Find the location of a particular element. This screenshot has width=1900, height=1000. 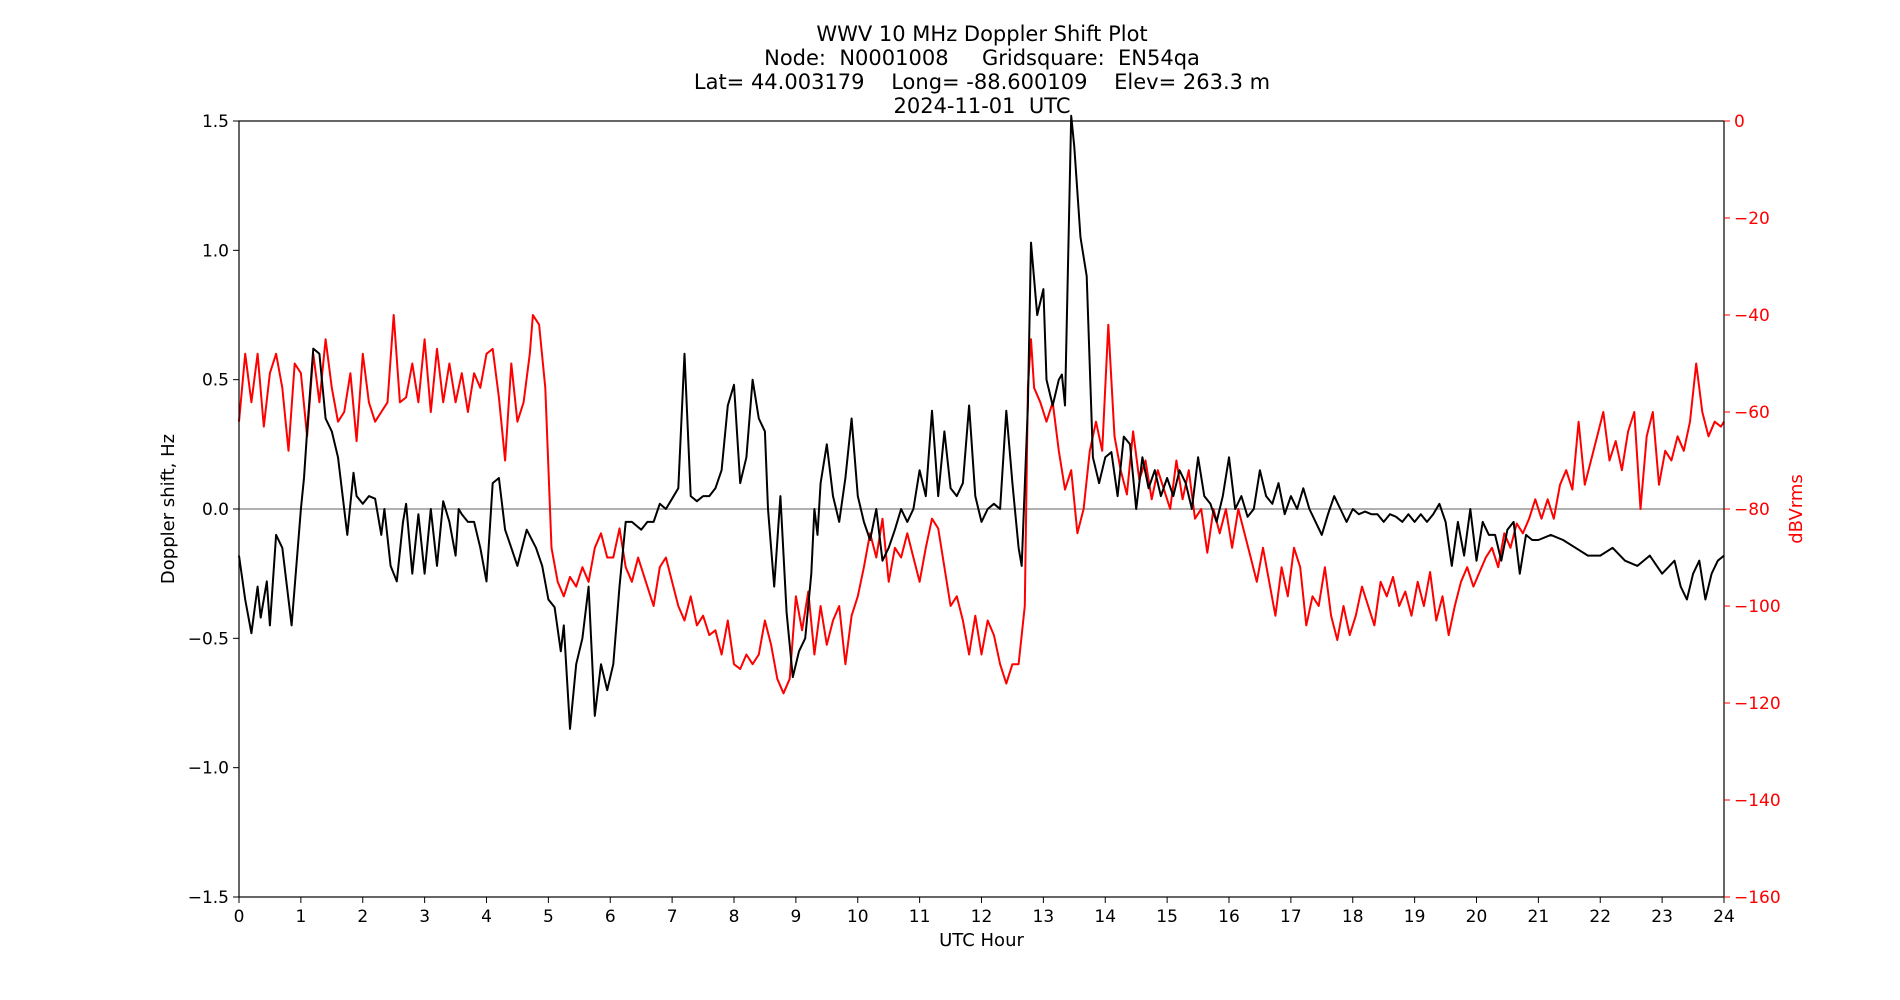

x-tick-label: 11 is located at coordinates (920, 917).